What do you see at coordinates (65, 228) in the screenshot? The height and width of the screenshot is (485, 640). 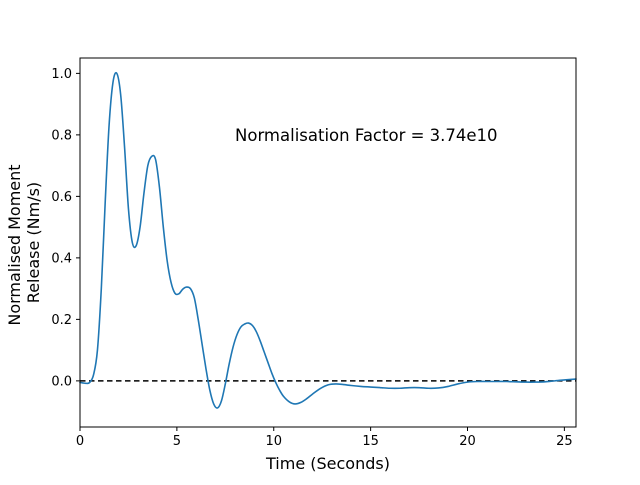 I see `y-axis-ticks: 0.0 0.2 0.4 0.6 0.8 1.0` at bounding box center [65, 228].